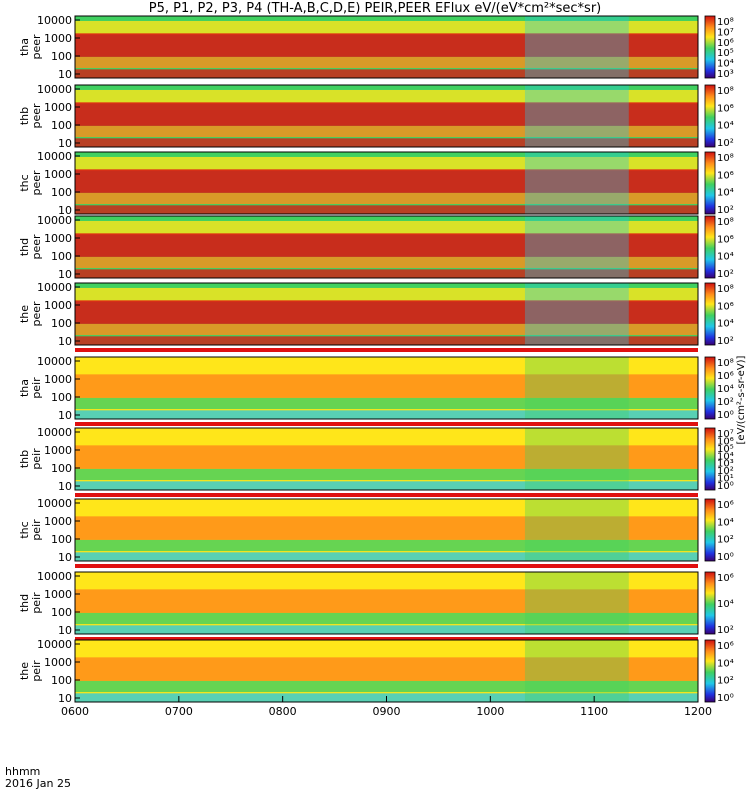  I want to click on panel-thb-peer: 10000 1000 100 10 thbpeer 10⁸ 10⁶ 10⁴ 10², so click(376, 116).